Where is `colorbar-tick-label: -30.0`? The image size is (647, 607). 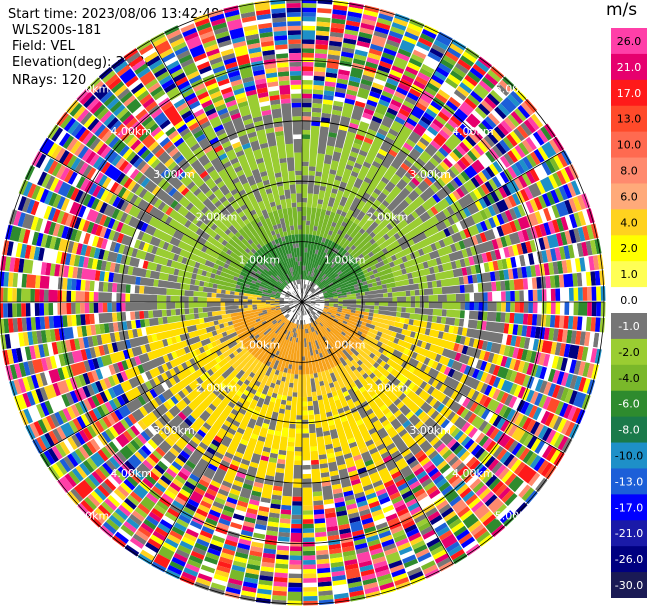
colorbar-tick-label: -30.0 is located at coordinates (629, 585).